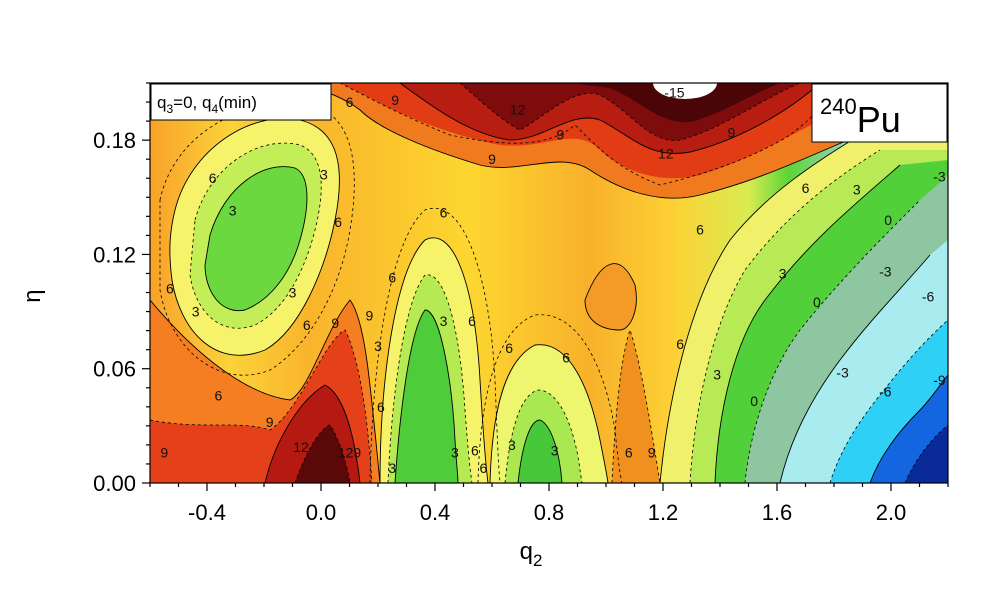 Image resolution: width=1000 pixels, height=600 pixels. I want to click on top-white-hole, so click(685, 91).